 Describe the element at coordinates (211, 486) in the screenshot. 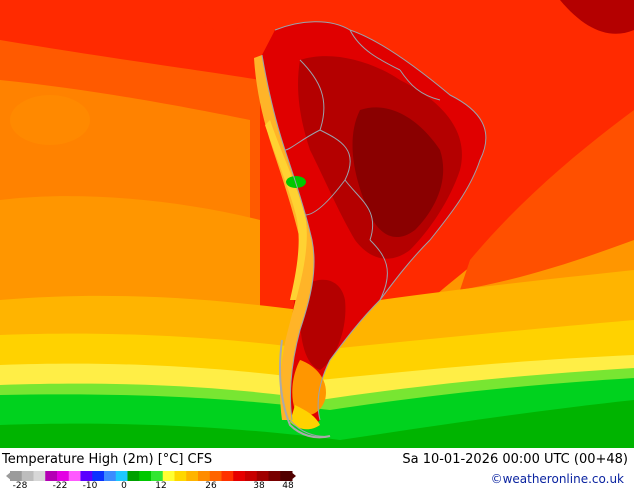

I see `legend-tick-label: 26` at that location.